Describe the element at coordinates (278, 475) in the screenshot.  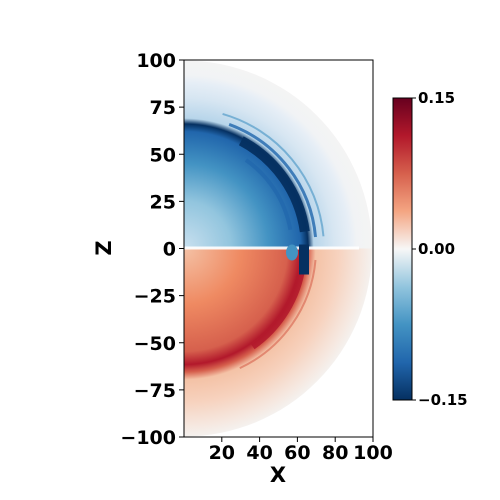
I see `x-axis-label: X` at that location.